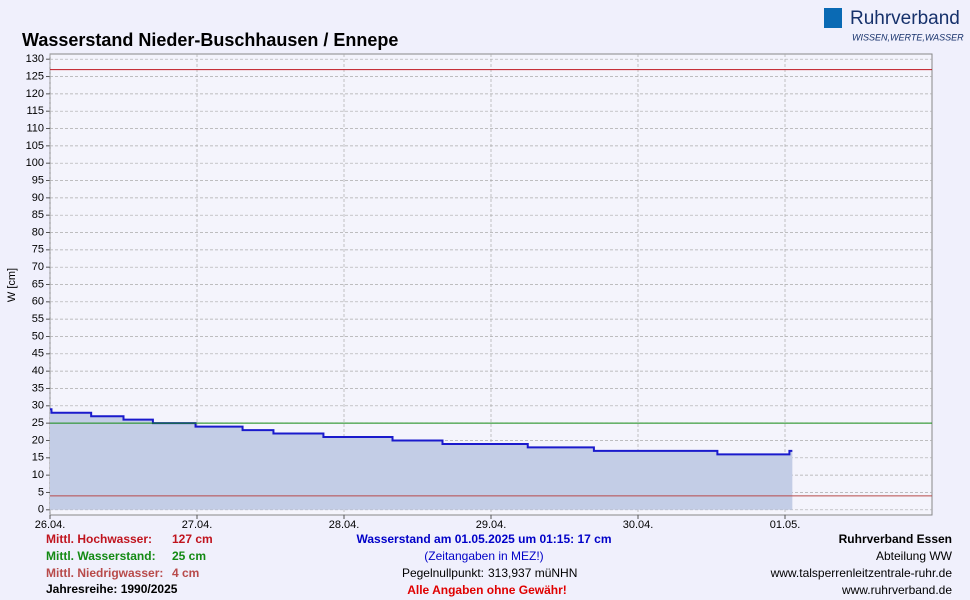  Describe the element at coordinates (192, 539) in the screenshot. I see `reference-value: 127 cm` at that location.